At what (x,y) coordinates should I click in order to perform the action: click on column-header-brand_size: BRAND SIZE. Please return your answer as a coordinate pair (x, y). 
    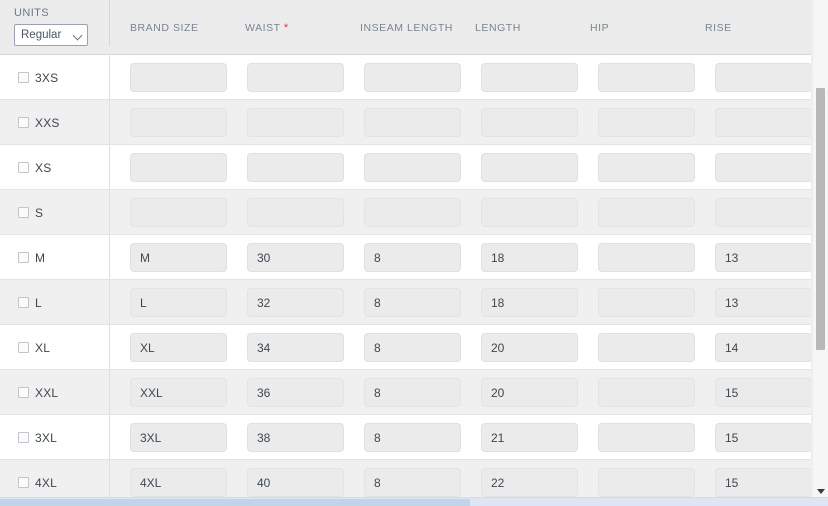
    Looking at the image, I should click on (167, 17).